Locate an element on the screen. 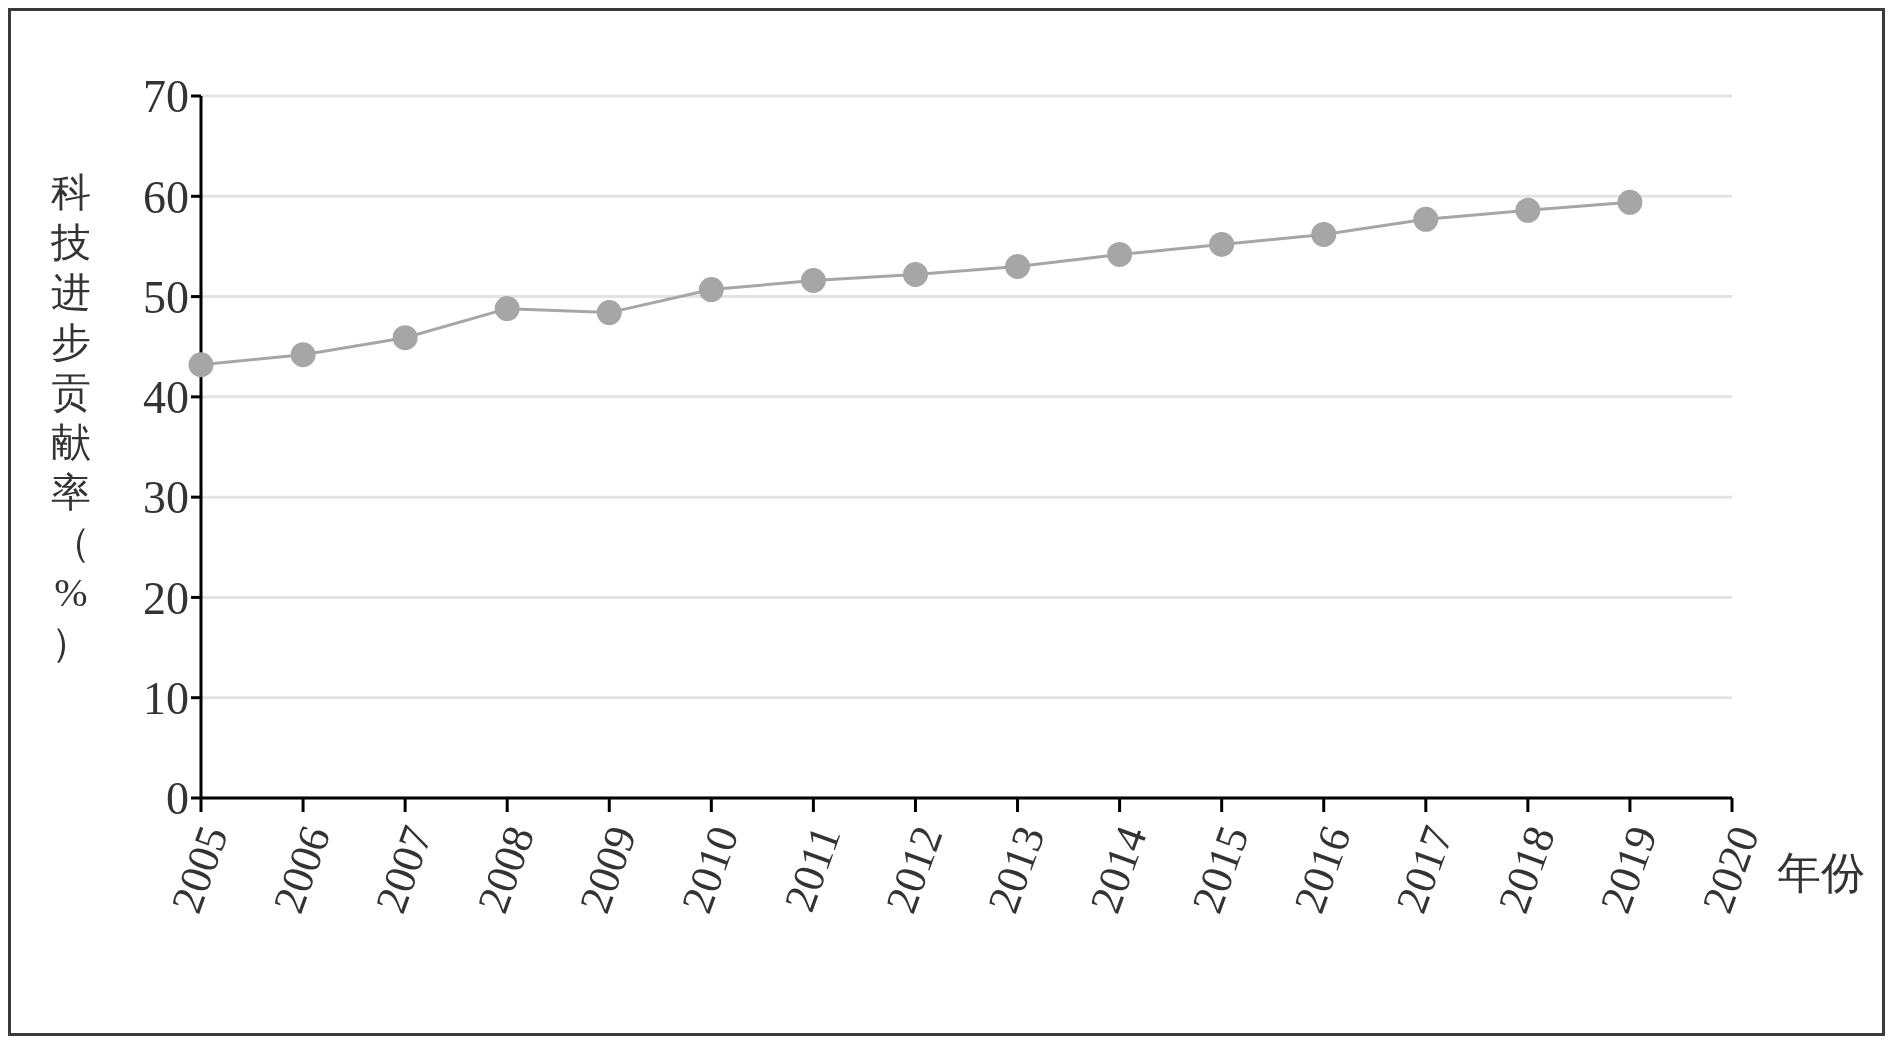 The height and width of the screenshot is (1044, 1893). y-tick-label: 50 is located at coordinates (166, 297).